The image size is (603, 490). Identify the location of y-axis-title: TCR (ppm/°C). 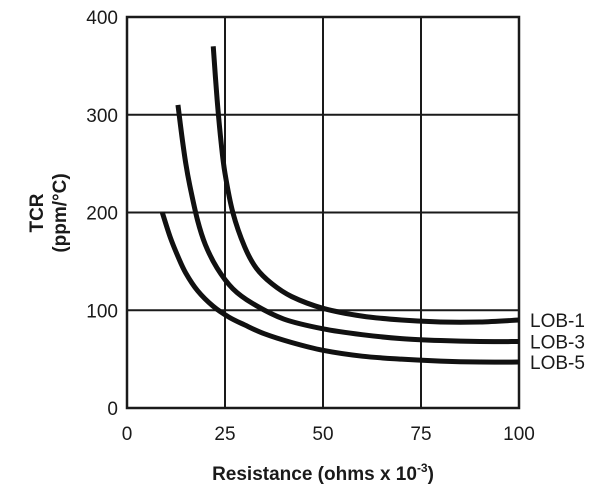
(49, 212).